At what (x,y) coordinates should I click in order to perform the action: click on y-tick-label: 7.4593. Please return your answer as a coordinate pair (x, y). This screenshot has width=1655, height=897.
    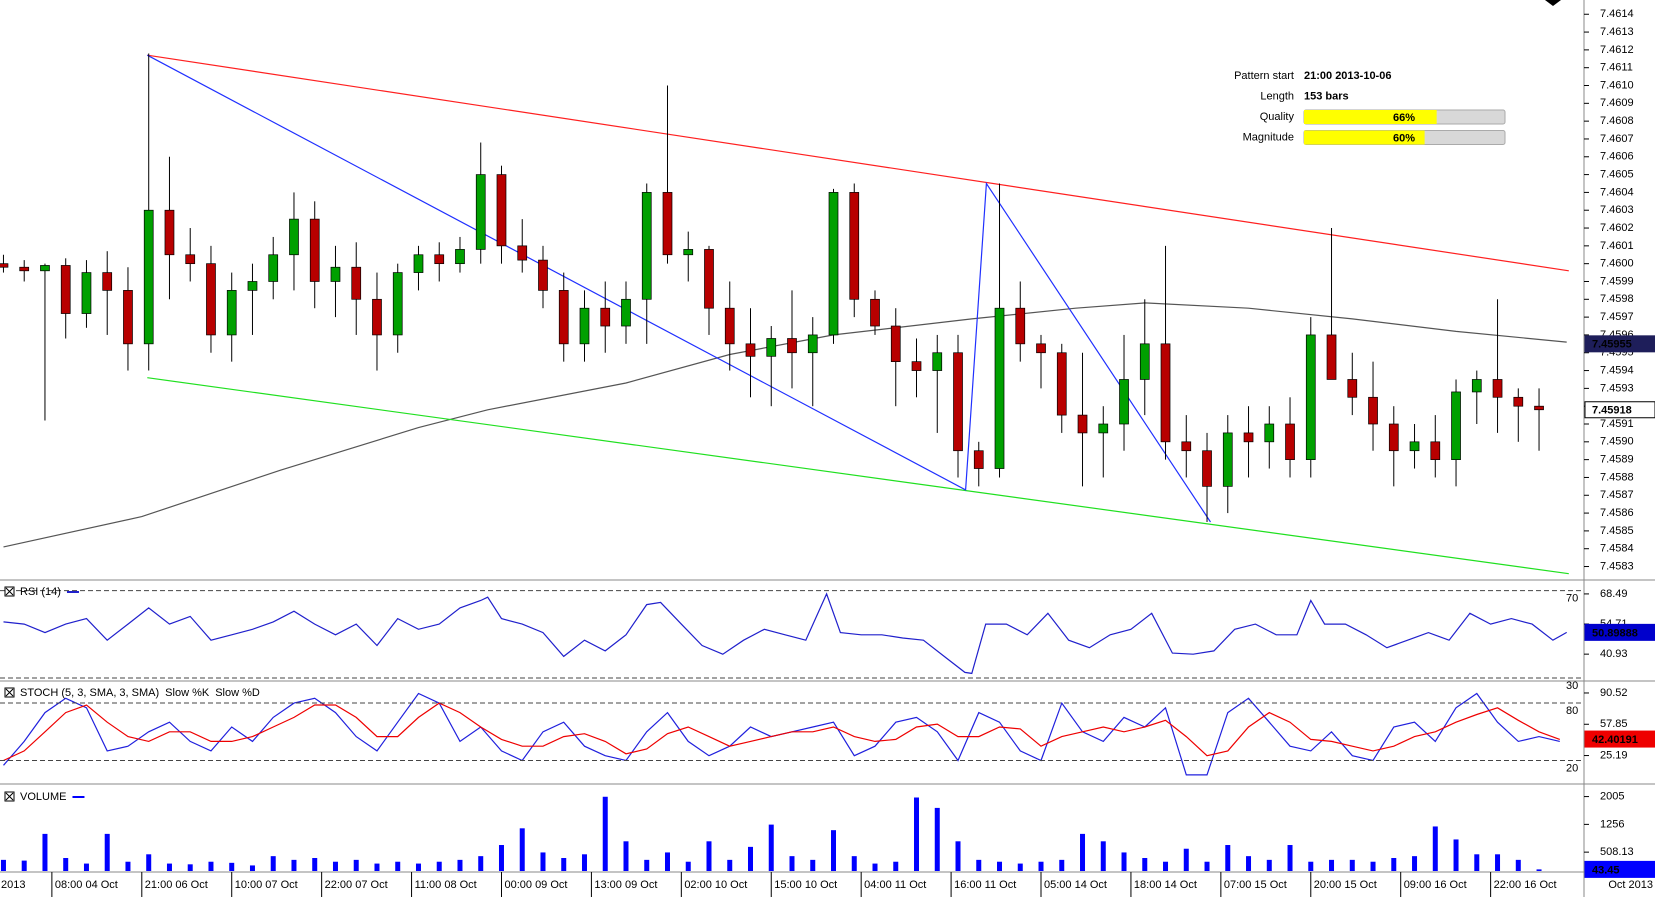
    Looking at the image, I should click on (1617, 388).